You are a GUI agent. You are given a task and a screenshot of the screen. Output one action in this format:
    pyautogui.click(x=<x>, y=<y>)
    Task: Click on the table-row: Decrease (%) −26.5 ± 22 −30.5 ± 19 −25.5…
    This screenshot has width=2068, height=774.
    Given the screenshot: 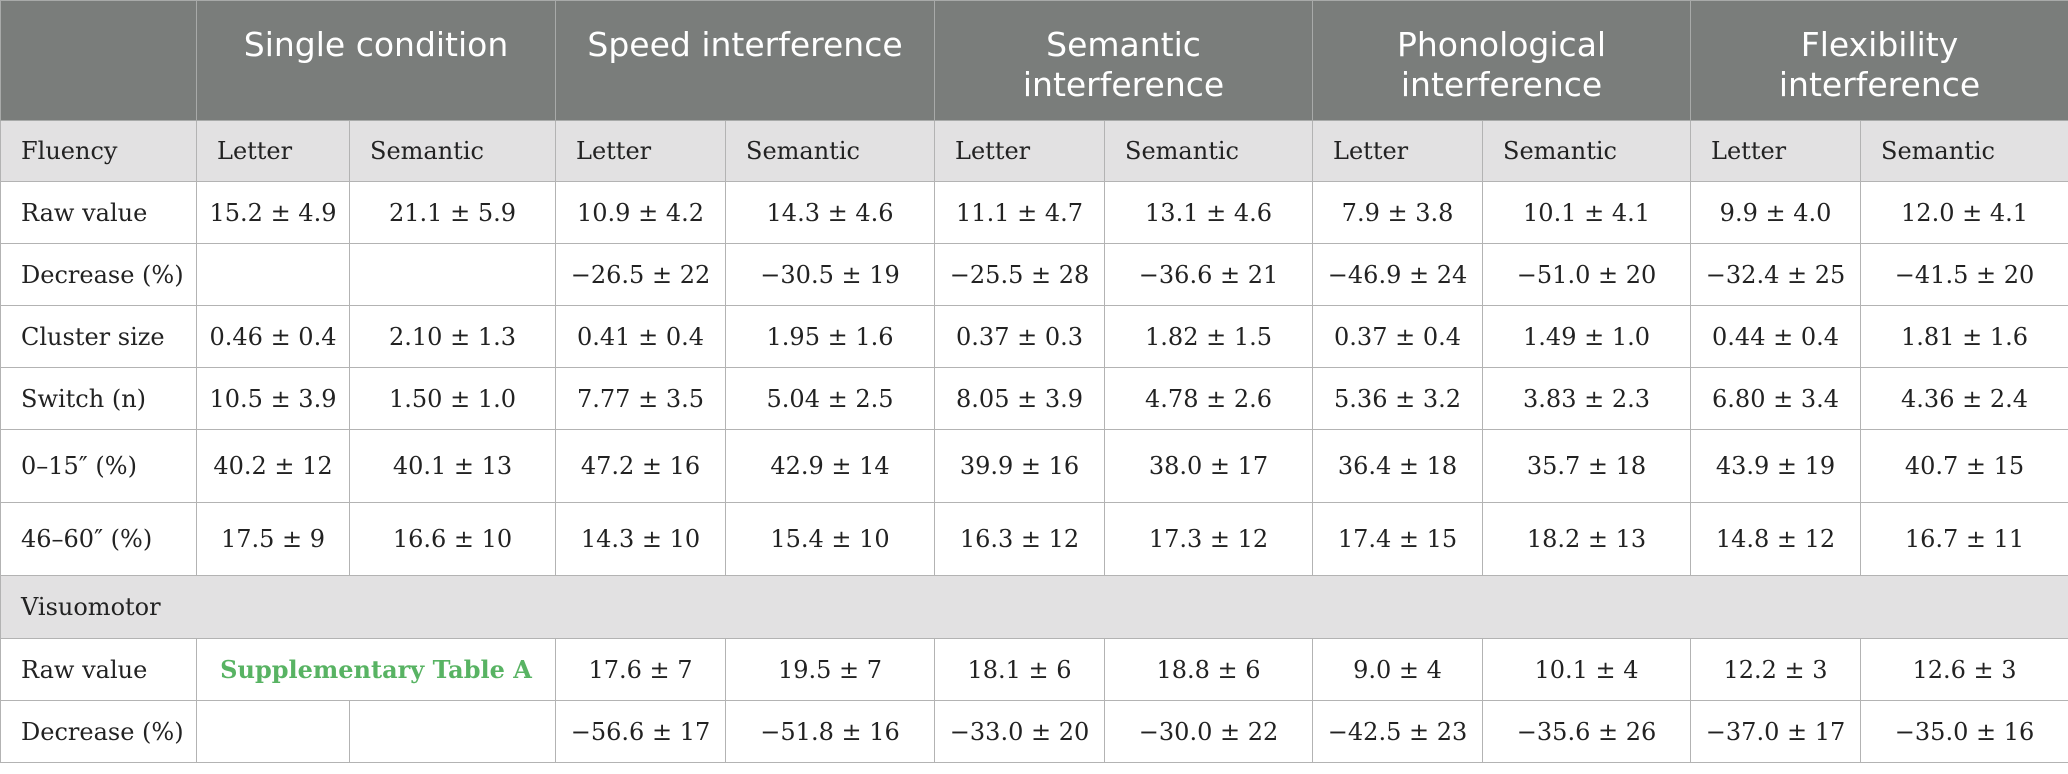 What is the action you would take?
    pyautogui.click(x=1034, y=274)
    